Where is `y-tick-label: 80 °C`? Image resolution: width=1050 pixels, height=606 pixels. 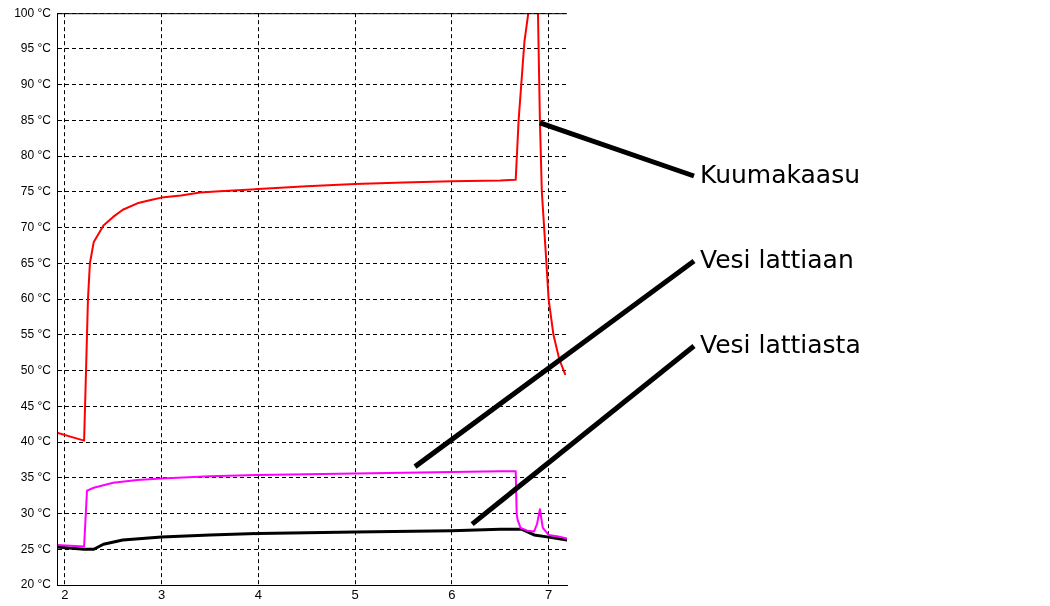
y-tick-label: 80 °C is located at coordinates (36, 155).